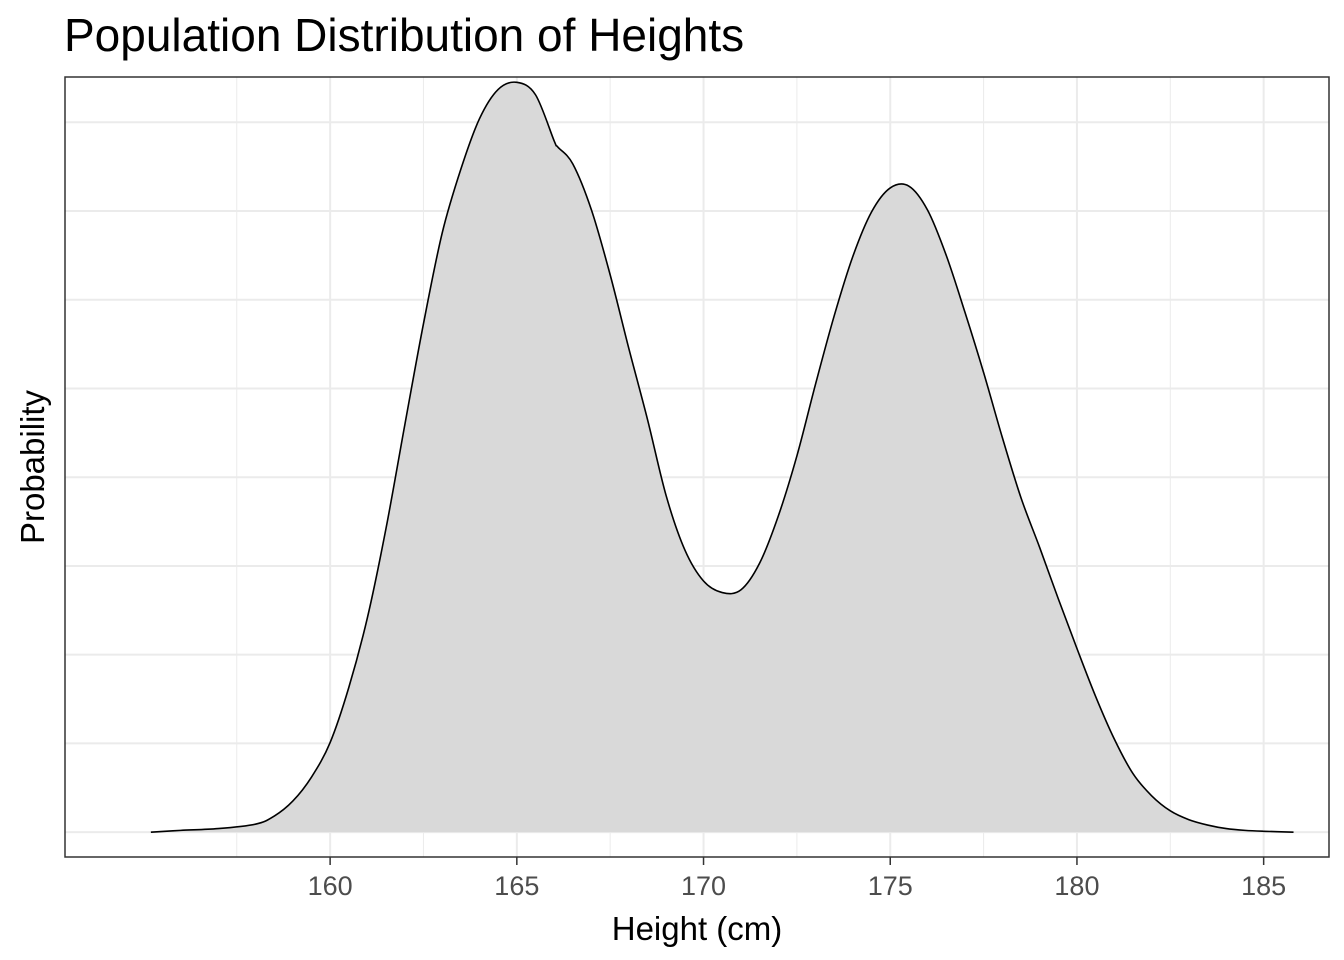 The image size is (1344, 960). What do you see at coordinates (703, 886) in the screenshot?
I see `x-tick-label: 170` at bounding box center [703, 886].